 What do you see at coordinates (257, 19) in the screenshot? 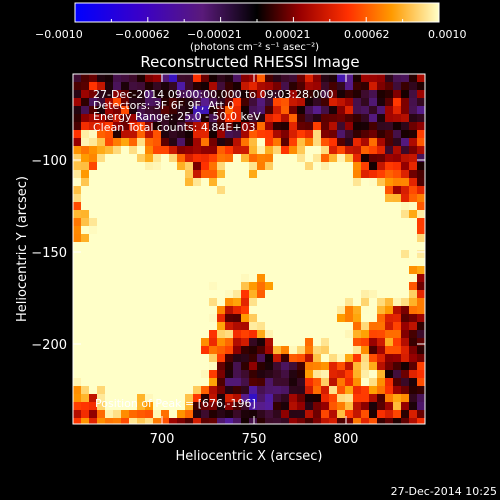
I see `colorbar-ticks` at bounding box center [257, 19].